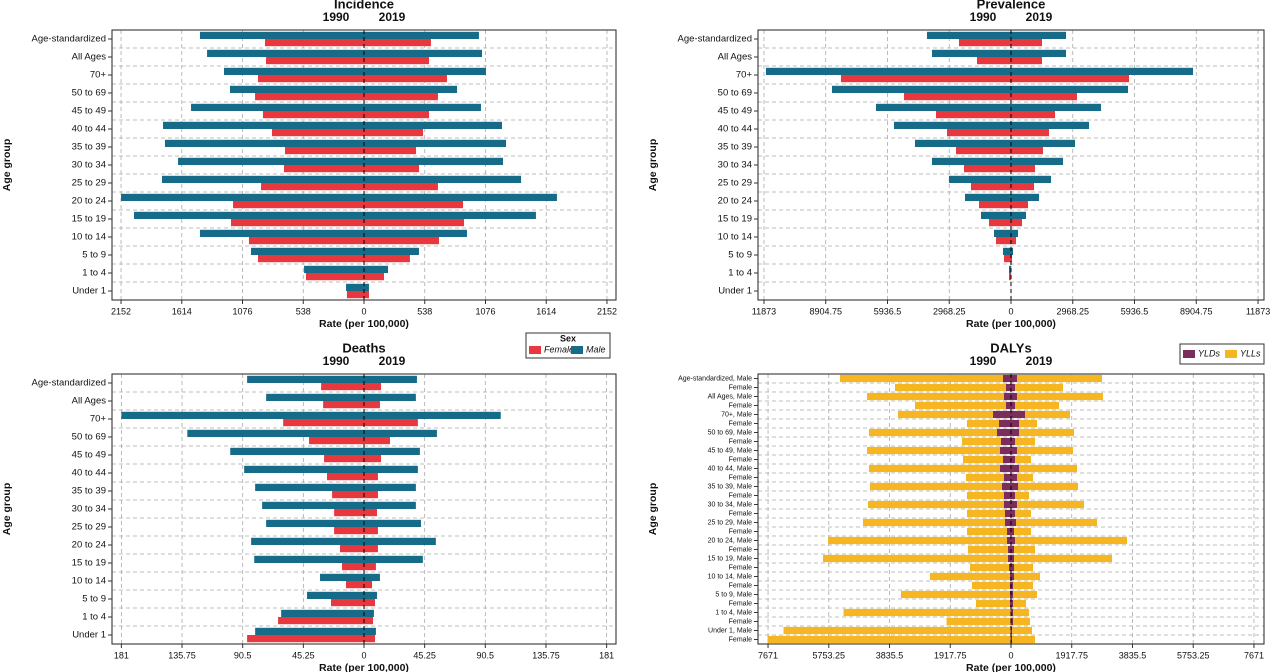  Describe the element at coordinates (730, 432) in the screenshot. I see `y-tick-label: 50 to 69, Male` at that location.